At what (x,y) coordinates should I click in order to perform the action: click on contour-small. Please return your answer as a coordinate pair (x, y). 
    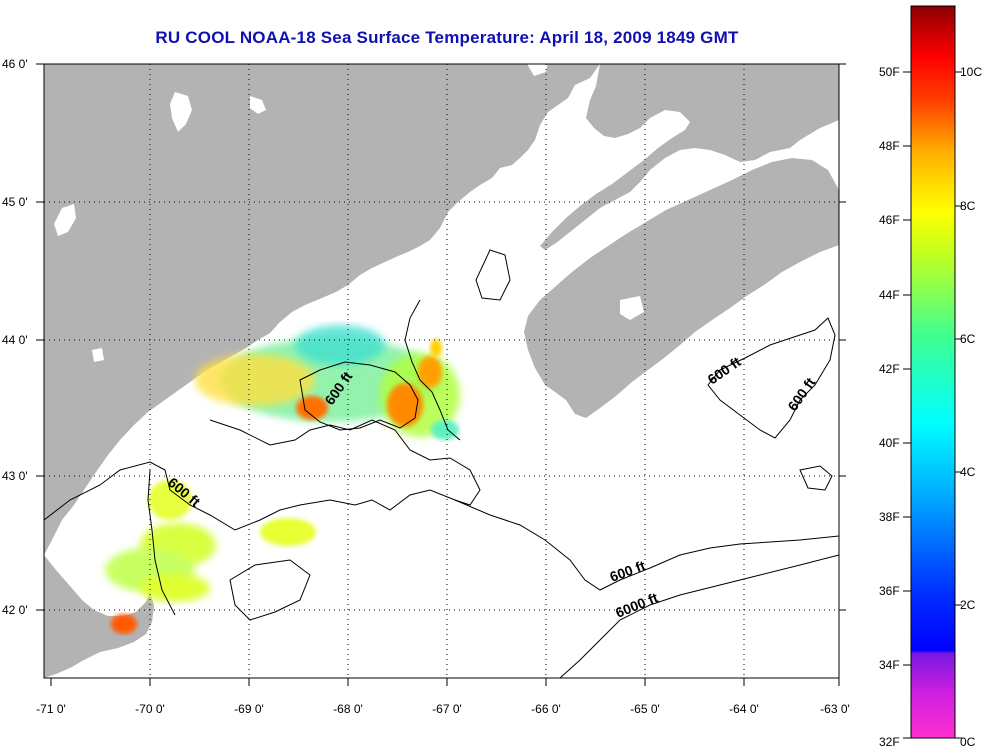
    Looking at the image, I should click on (493, 275).